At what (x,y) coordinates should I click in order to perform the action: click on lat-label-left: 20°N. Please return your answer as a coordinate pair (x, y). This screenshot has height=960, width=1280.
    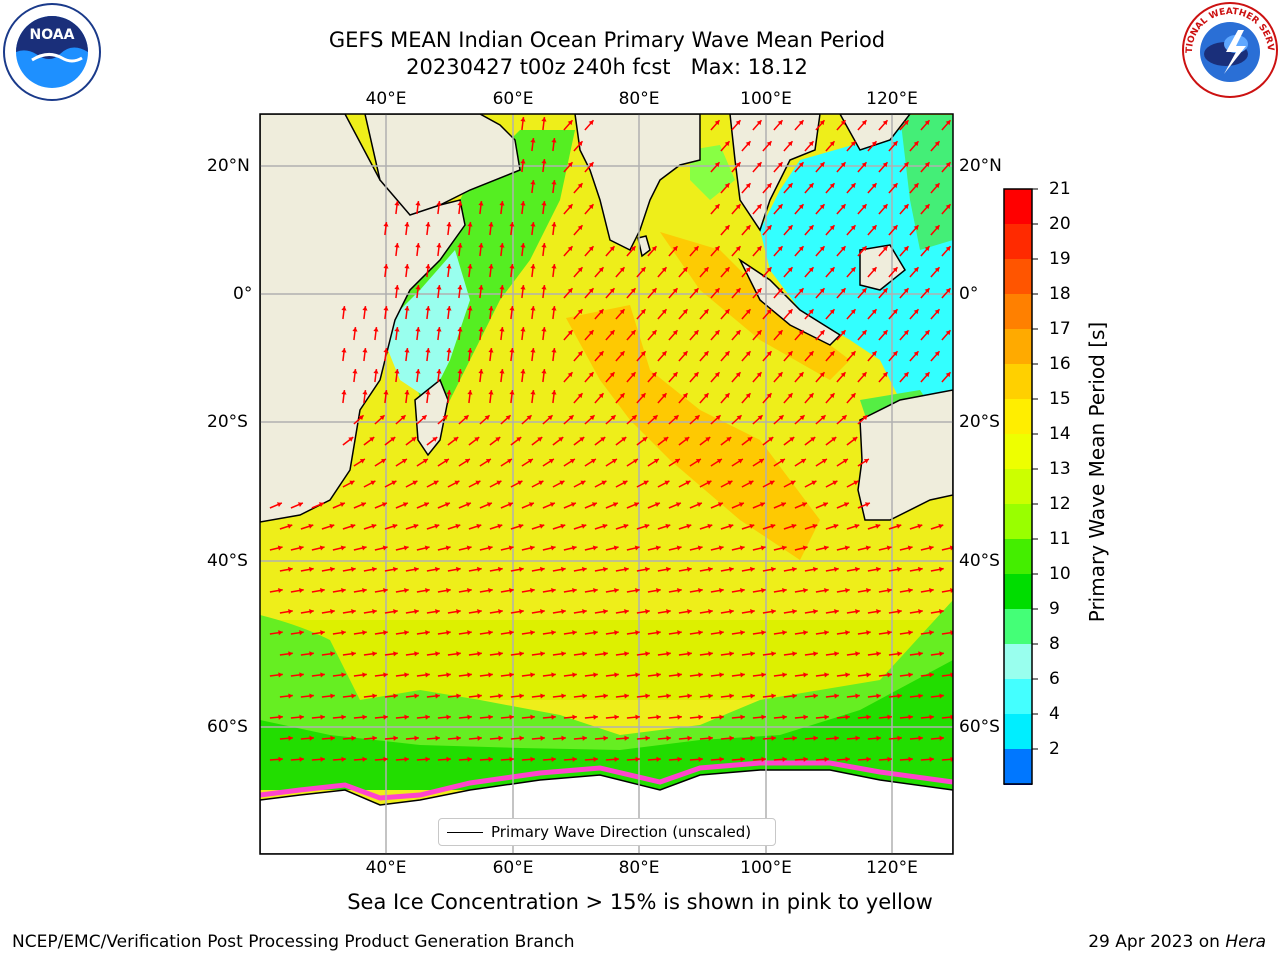
    Looking at the image, I should click on (228, 166).